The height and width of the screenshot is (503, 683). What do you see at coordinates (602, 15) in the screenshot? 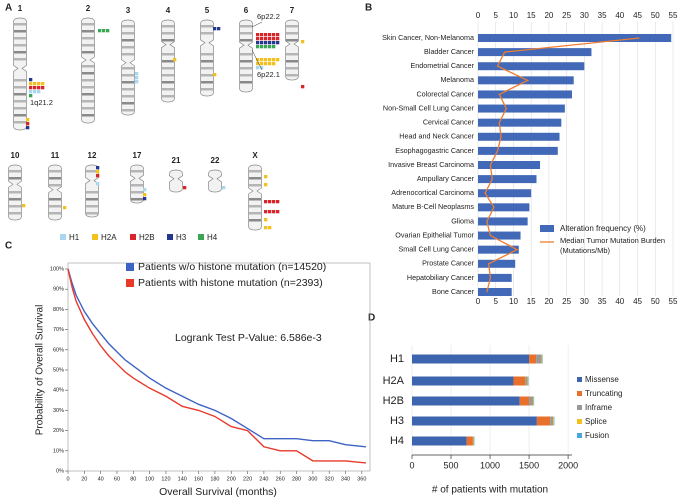
I see `x-tick-label: 35` at bounding box center [602, 15].